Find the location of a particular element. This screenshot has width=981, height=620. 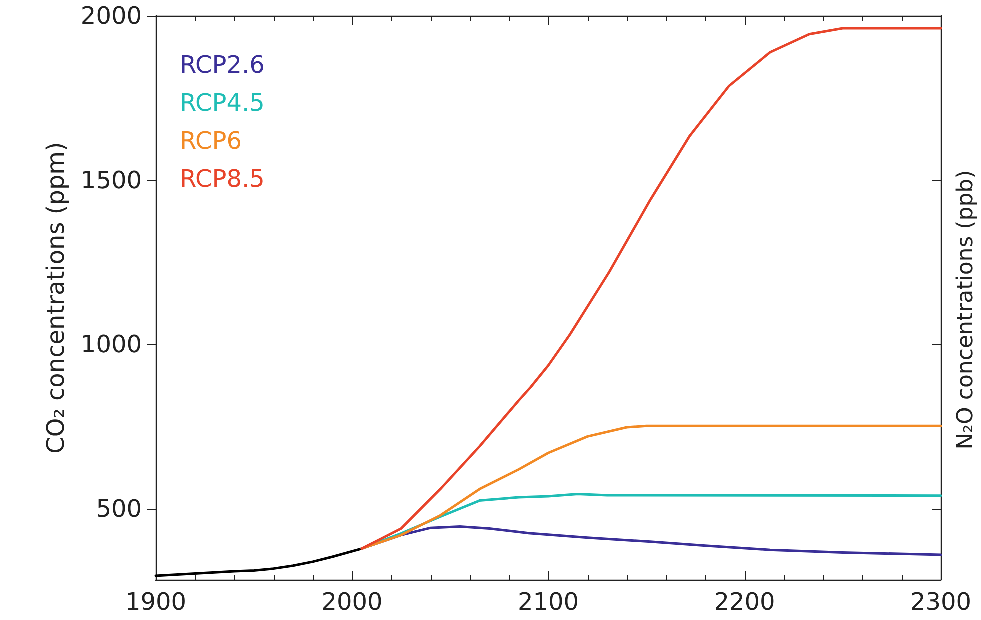

text: RCP4.5 is located at coordinates (222, 103).